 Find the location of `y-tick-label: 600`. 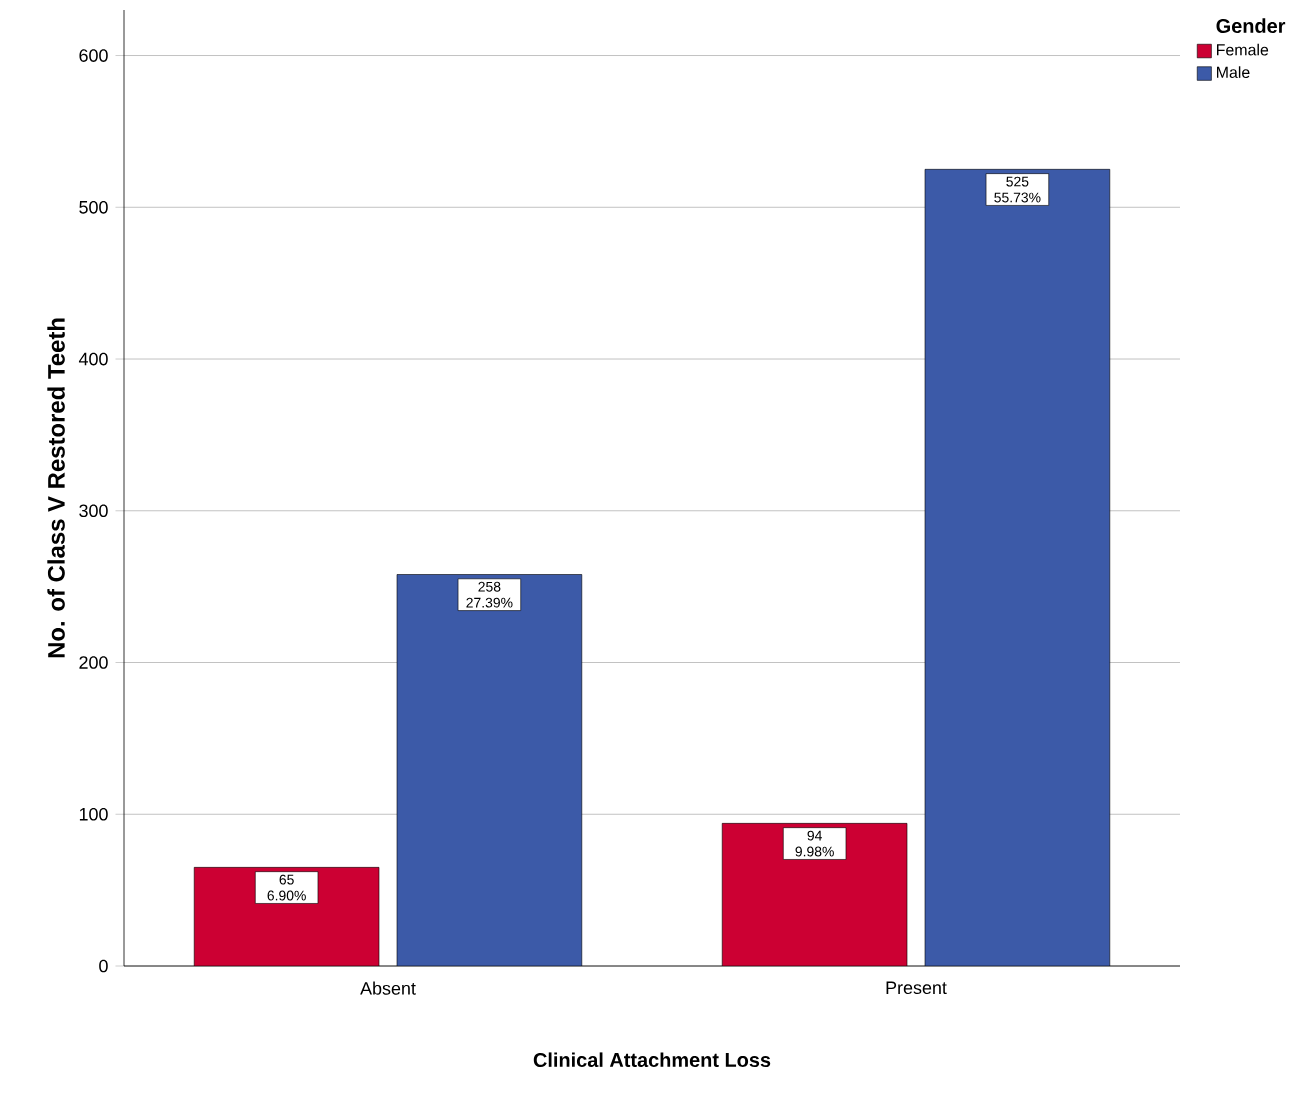

y-tick-label: 600 is located at coordinates (93, 55).